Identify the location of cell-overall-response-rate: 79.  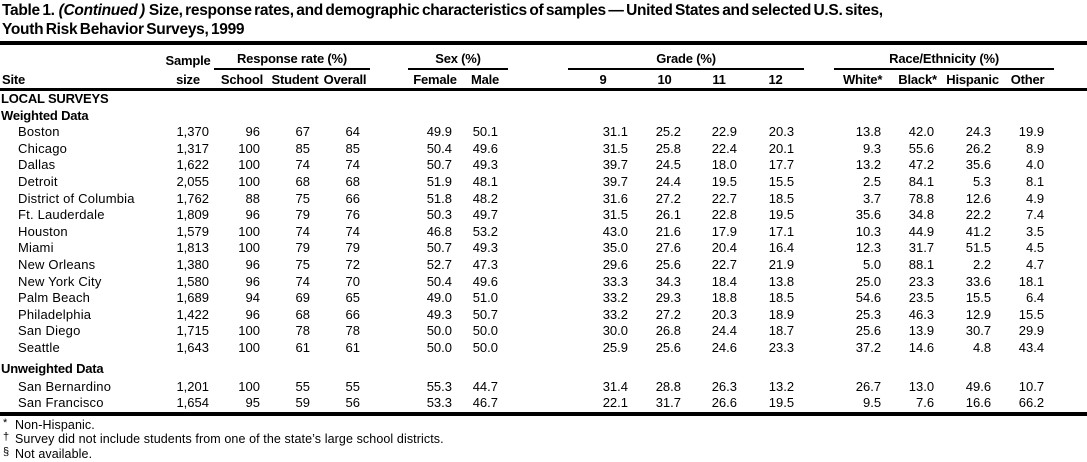
(353, 248).